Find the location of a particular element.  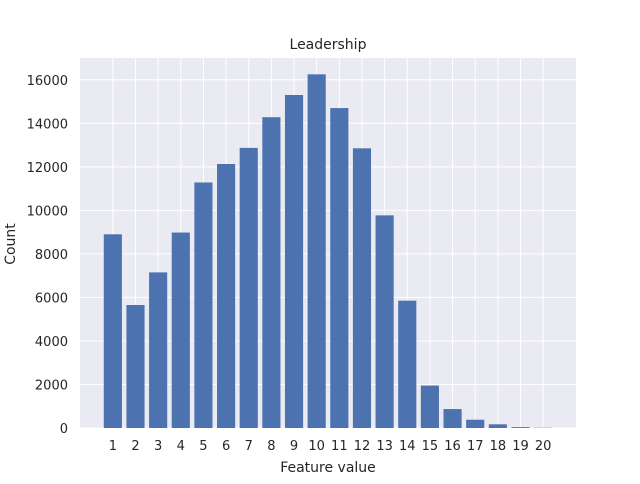

y-tick-labels: 0 2000 4000 6000 8000 10000 12000 14000 16000 is located at coordinates (47, 255).